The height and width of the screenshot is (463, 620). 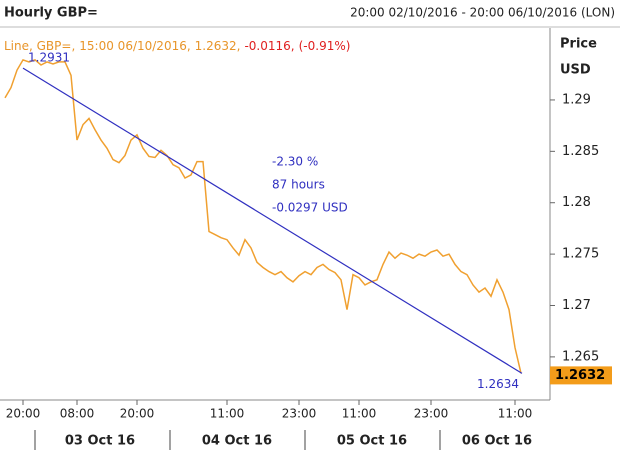 I want to click on date-label: 04 Oct 16, so click(x=237, y=441).